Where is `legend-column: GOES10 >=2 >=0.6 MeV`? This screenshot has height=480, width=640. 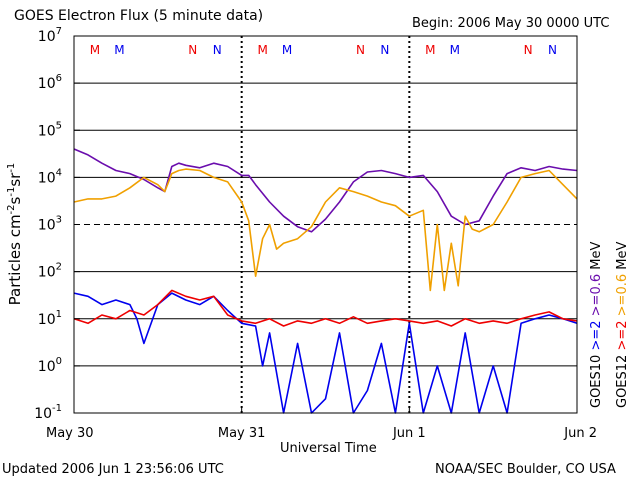
legend-column: GOES10 >=2 >=0.6 MeV is located at coordinates (596, 325).